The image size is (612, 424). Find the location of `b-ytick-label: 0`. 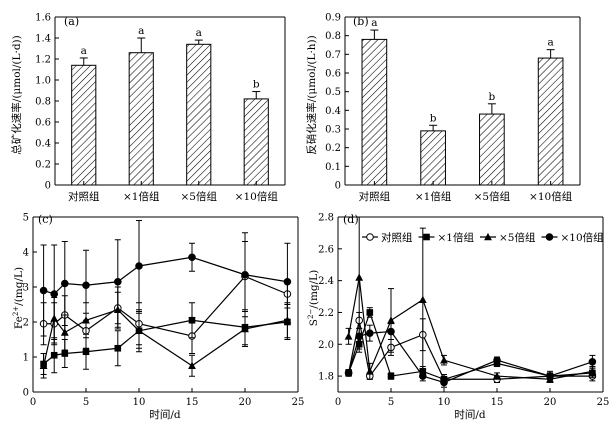

b-ytick-label: 0 is located at coordinates (338, 186).